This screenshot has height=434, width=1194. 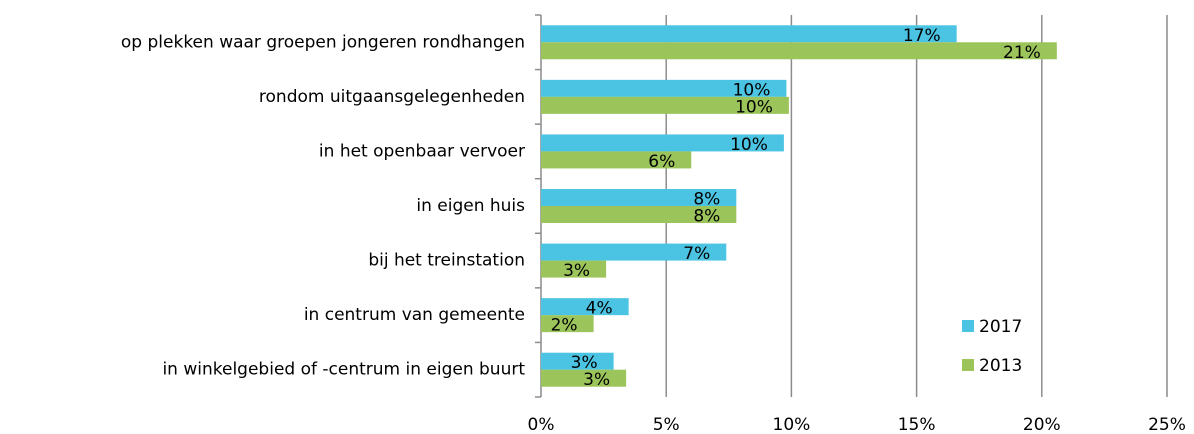 What do you see at coordinates (470, 206) in the screenshot?
I see `category-label: in eigen huis` at bounding box center [470, 206].